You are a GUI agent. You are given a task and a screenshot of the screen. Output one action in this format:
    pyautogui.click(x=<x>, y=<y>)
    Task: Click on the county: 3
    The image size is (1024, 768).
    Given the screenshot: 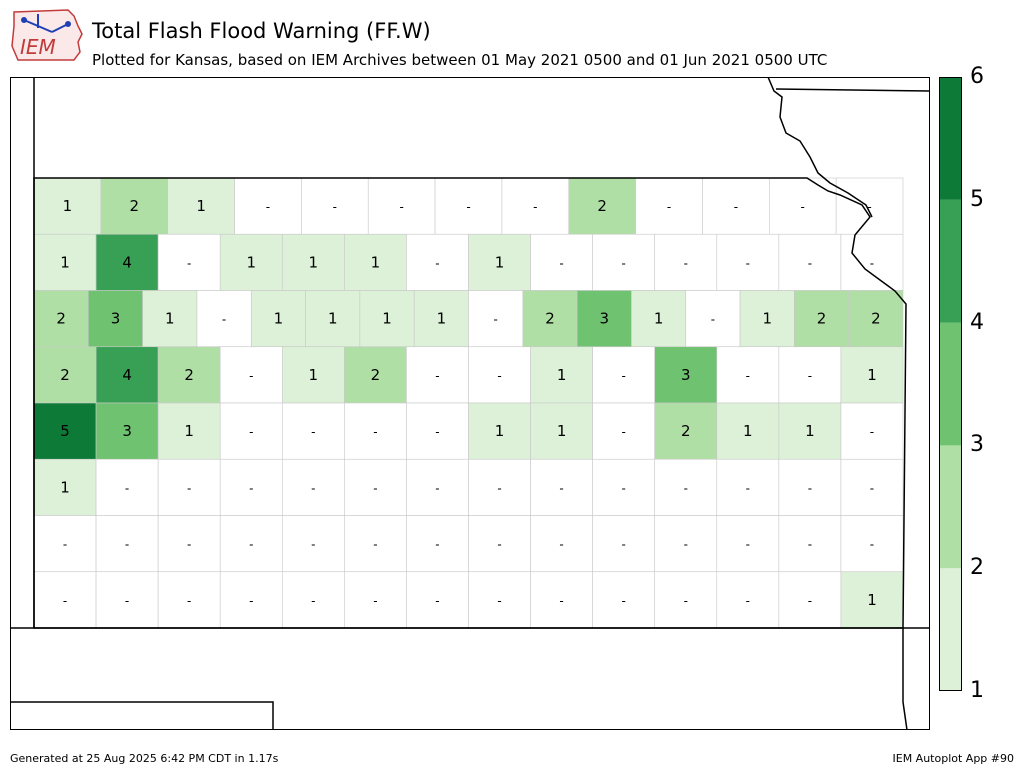 What is the action you would take?
    pyautogui.click(x=604, y=319)
    